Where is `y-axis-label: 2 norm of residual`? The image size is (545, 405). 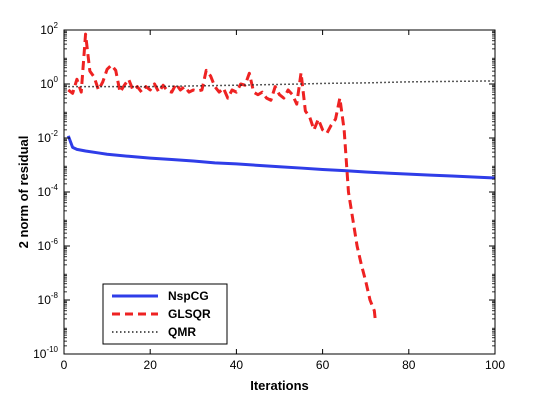
y-axis-label: 2 norm of residual is located at coordinates (23, 192).